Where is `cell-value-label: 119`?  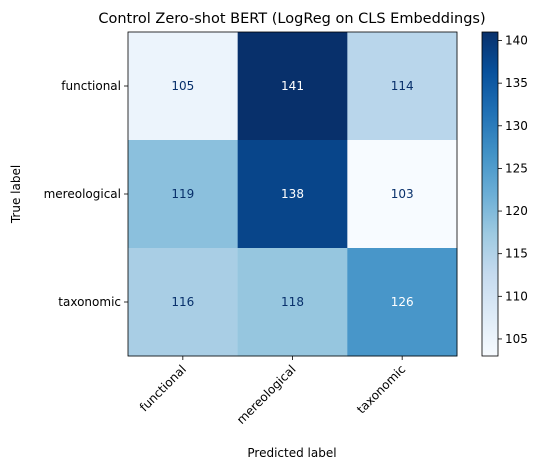
cell-value-label: 119 is located at coordinates (182, 194).